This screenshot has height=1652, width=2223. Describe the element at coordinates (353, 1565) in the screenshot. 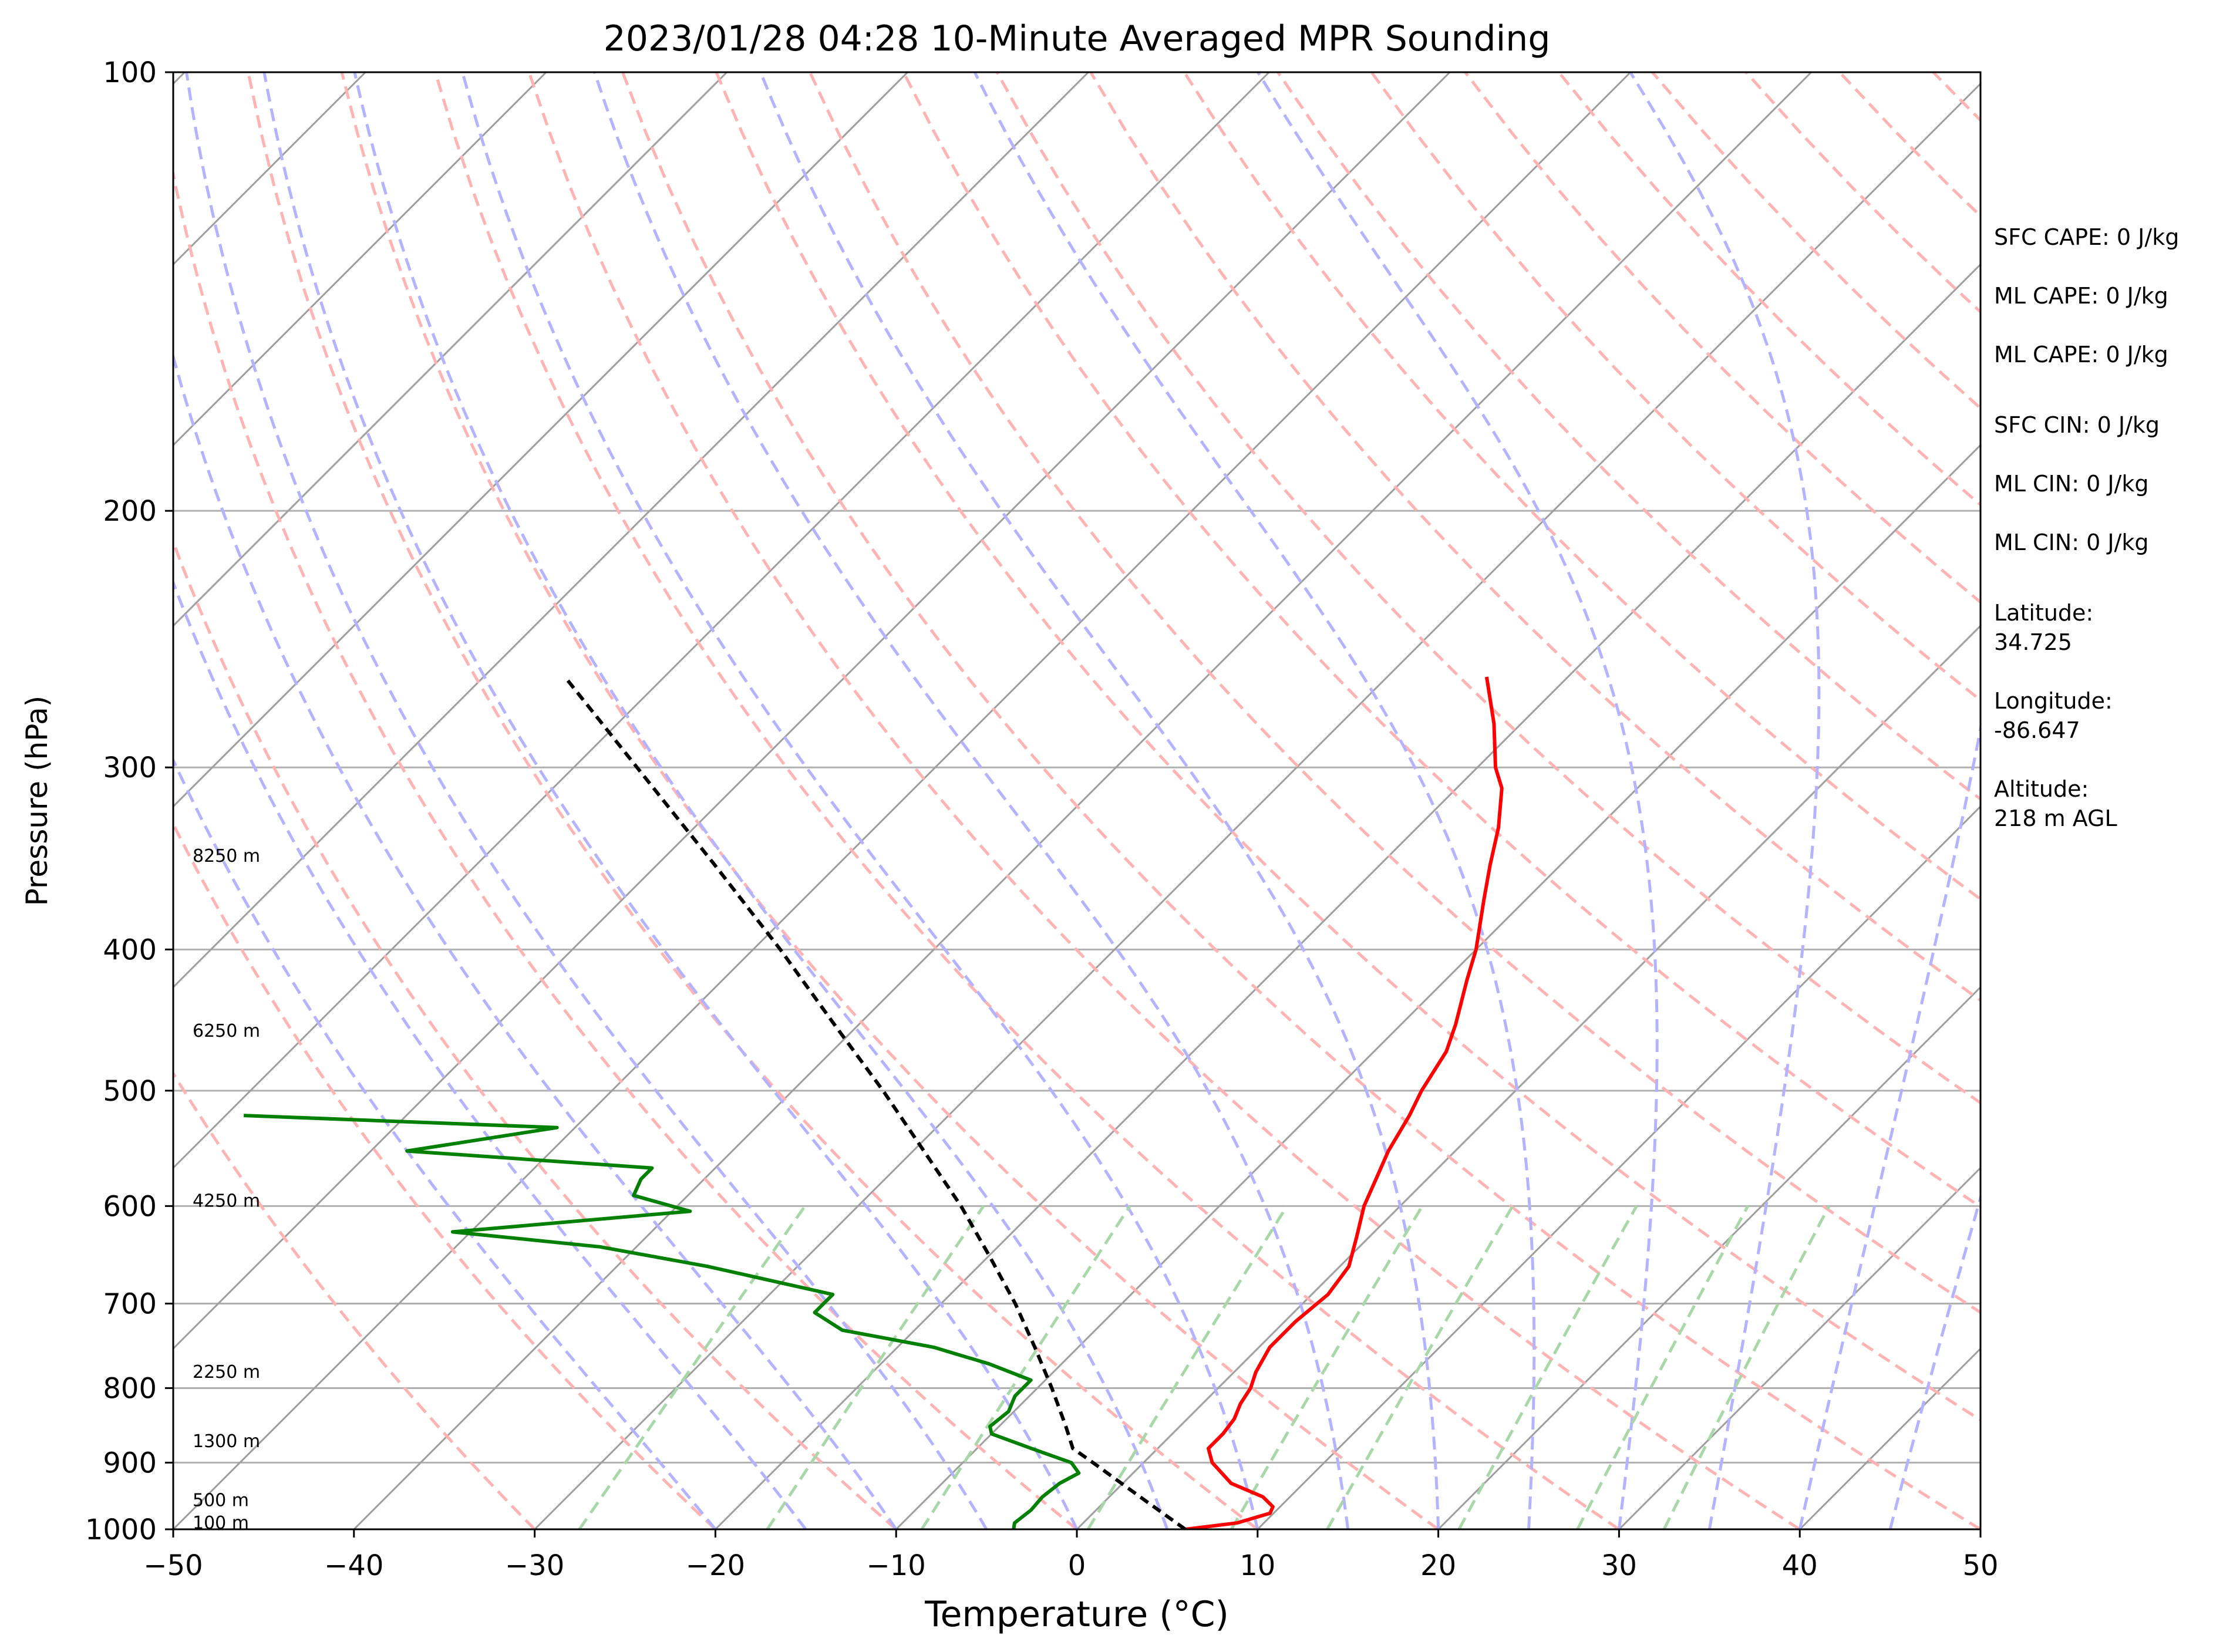

I see `x-tick-label: −40` at that location.